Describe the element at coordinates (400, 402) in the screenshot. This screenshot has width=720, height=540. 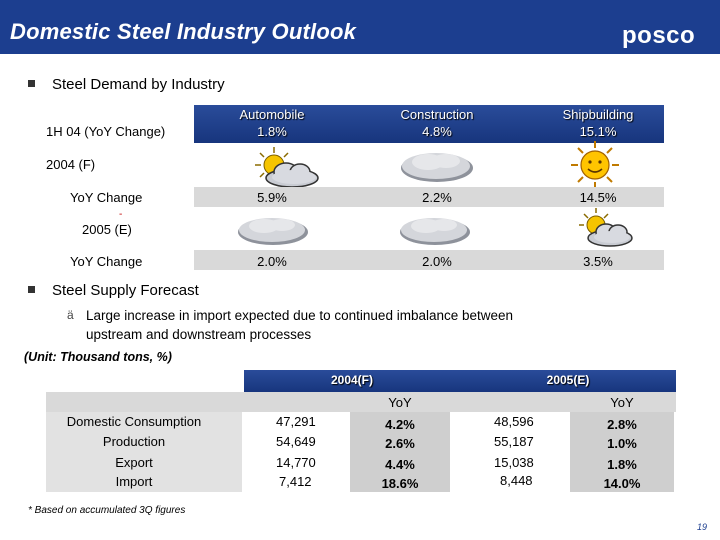
I see `yoy-2004-subheader: YoY` at that location.